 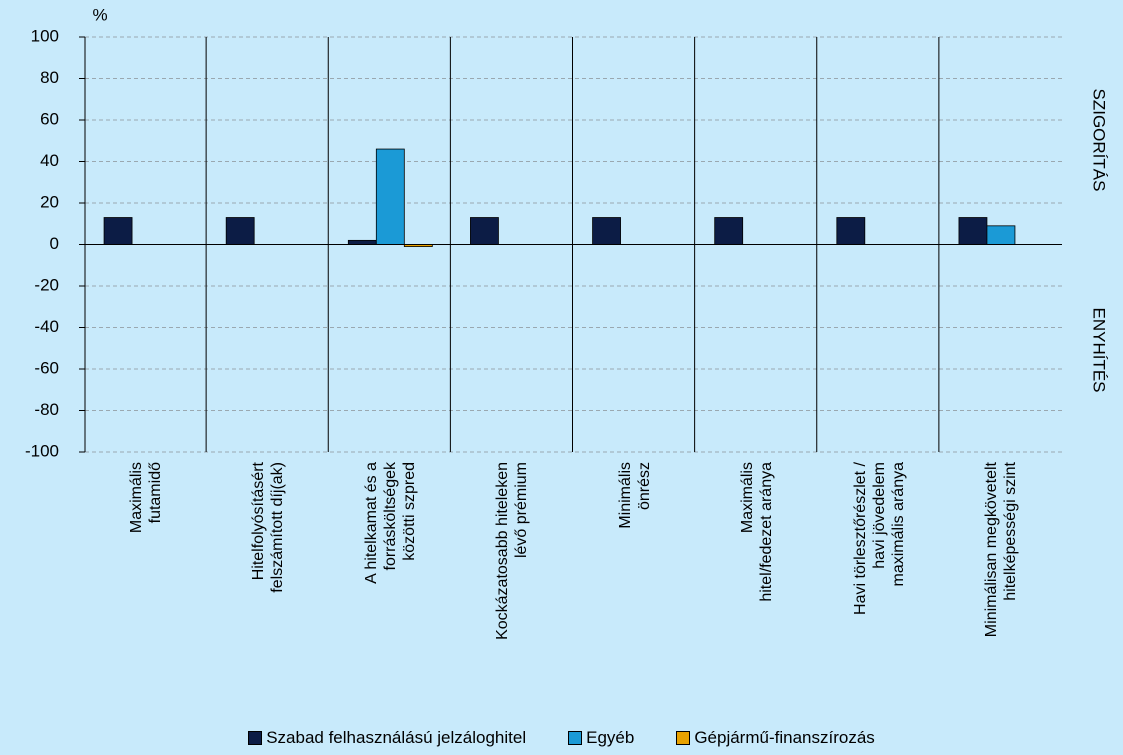 I want to click on annotation: SZIGORÍTÁS, so click(x=1099, y=140).